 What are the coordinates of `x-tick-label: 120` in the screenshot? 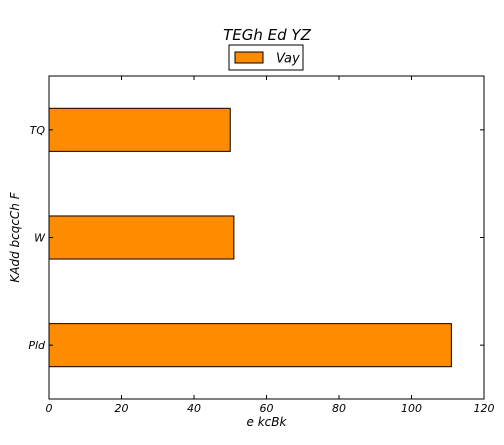 It's located at (484, 408).